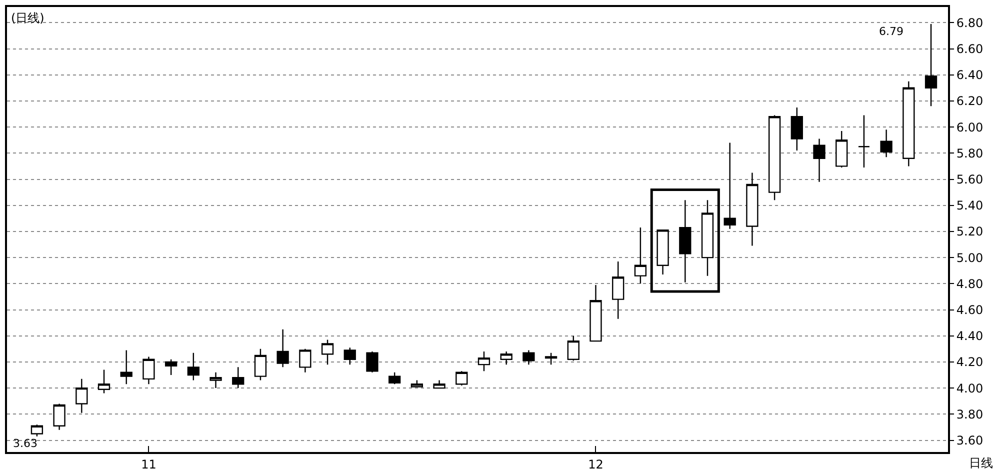  What do you see at coordinates (891, 31) in the screenshot?
I see `annotation: 6.79` at bounding box center [891, 31].